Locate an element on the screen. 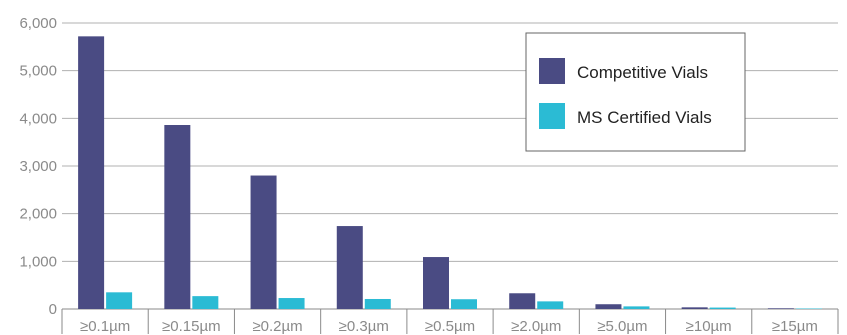 Image resolution: width=847 pixels, height=335 pixels. y-tick-label: 0 is located at coordinates (53, 309).